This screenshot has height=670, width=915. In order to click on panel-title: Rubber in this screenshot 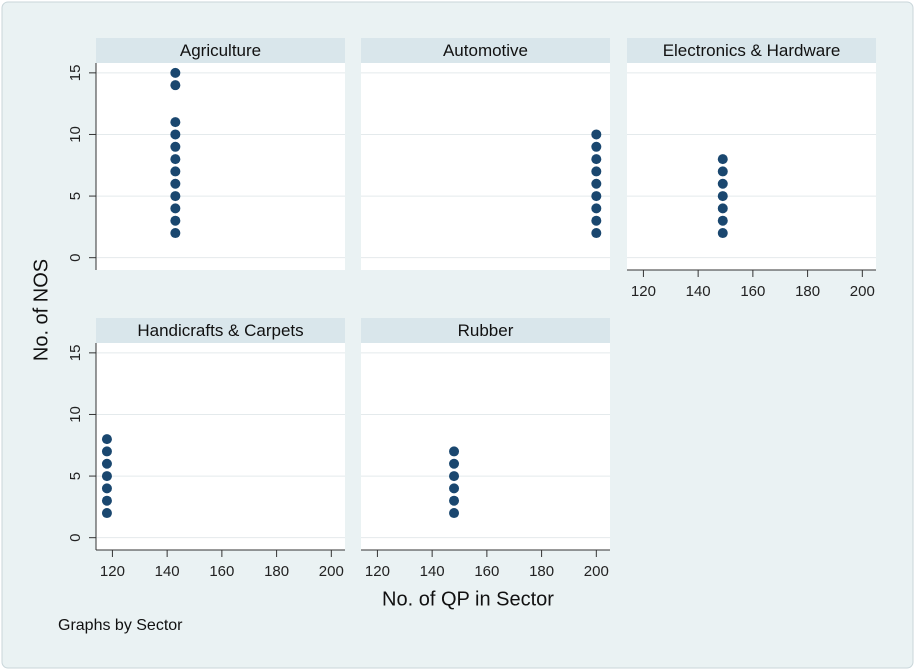, I will do `click(486, 330)`.